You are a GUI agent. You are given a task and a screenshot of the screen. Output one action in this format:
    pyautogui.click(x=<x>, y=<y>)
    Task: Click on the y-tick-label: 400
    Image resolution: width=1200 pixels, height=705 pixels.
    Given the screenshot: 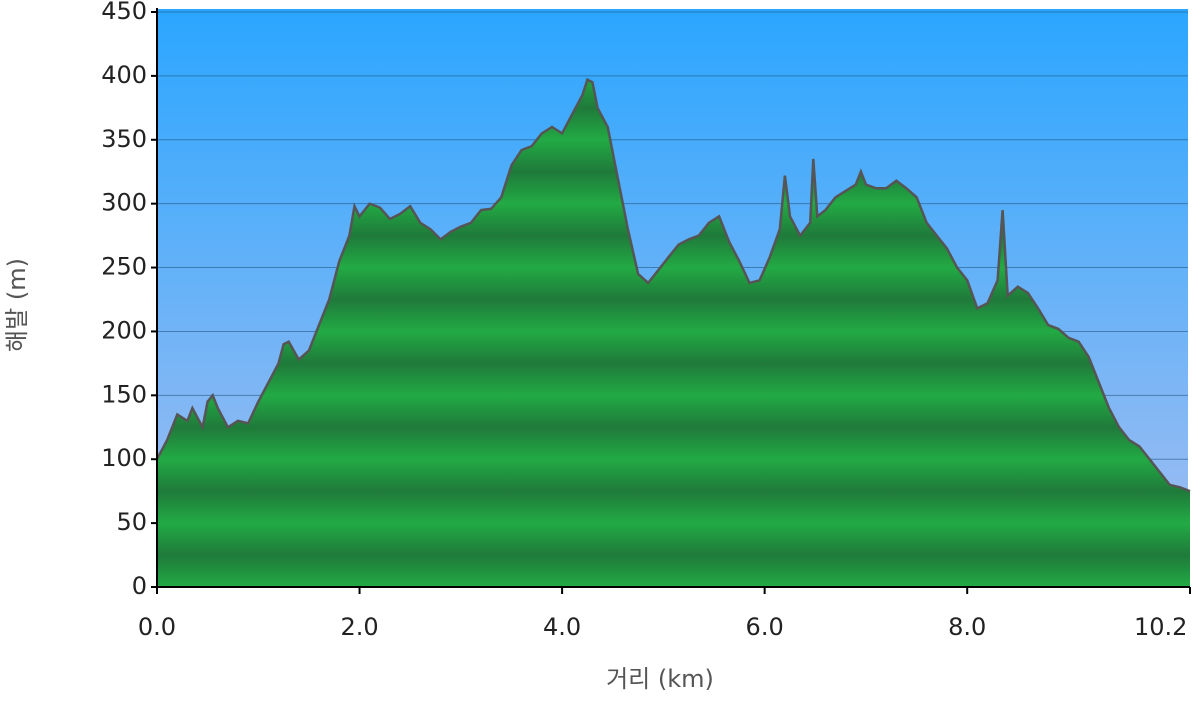 What is the action you would take?
    pyautogui.click(x=124, y=75)
    